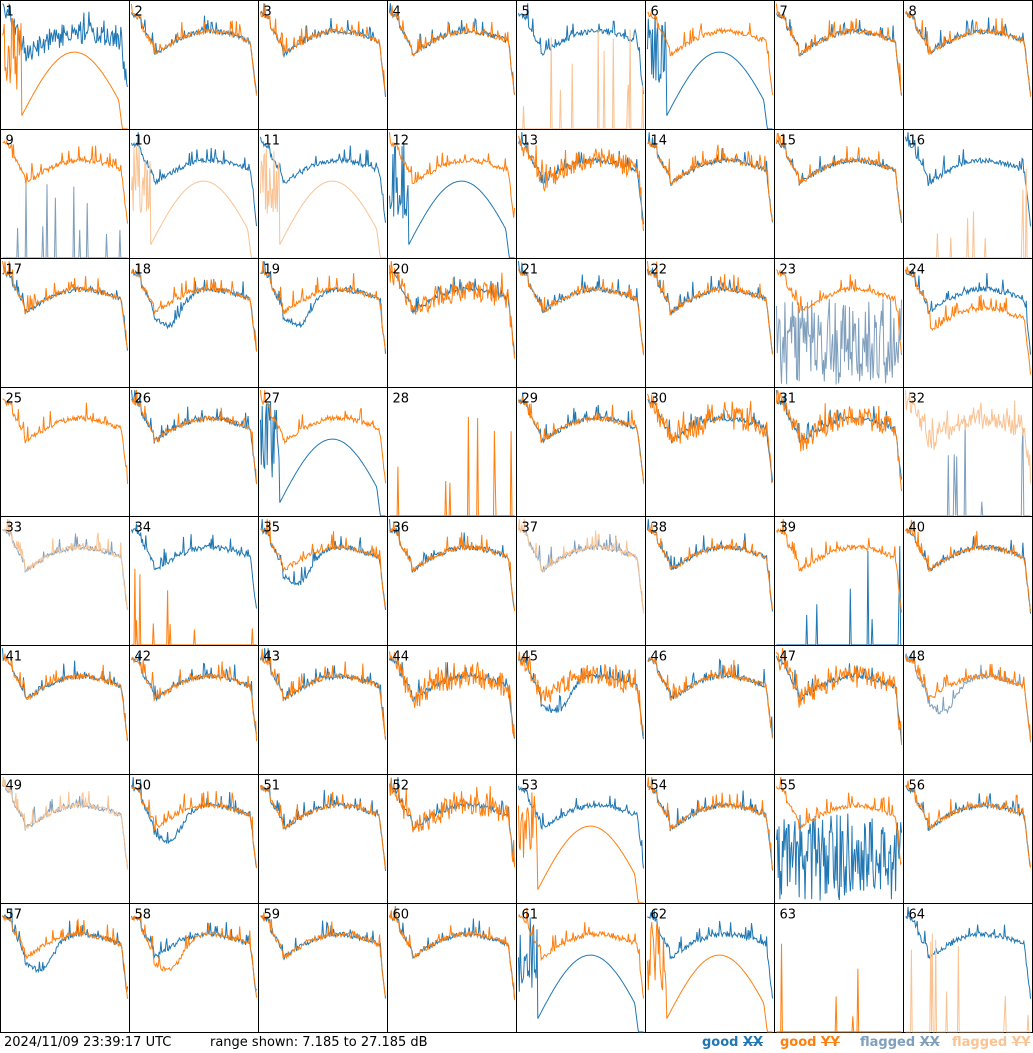 The image size is (1033, 1053). I want to click on panel-label: 56, so click(917, 786).